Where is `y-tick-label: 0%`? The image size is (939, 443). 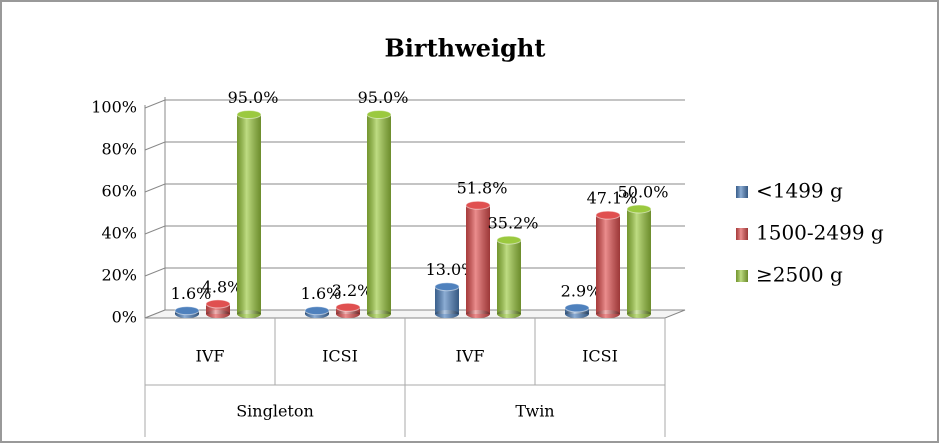 y-tick-label: 0% is located at coordinates (124, 317).